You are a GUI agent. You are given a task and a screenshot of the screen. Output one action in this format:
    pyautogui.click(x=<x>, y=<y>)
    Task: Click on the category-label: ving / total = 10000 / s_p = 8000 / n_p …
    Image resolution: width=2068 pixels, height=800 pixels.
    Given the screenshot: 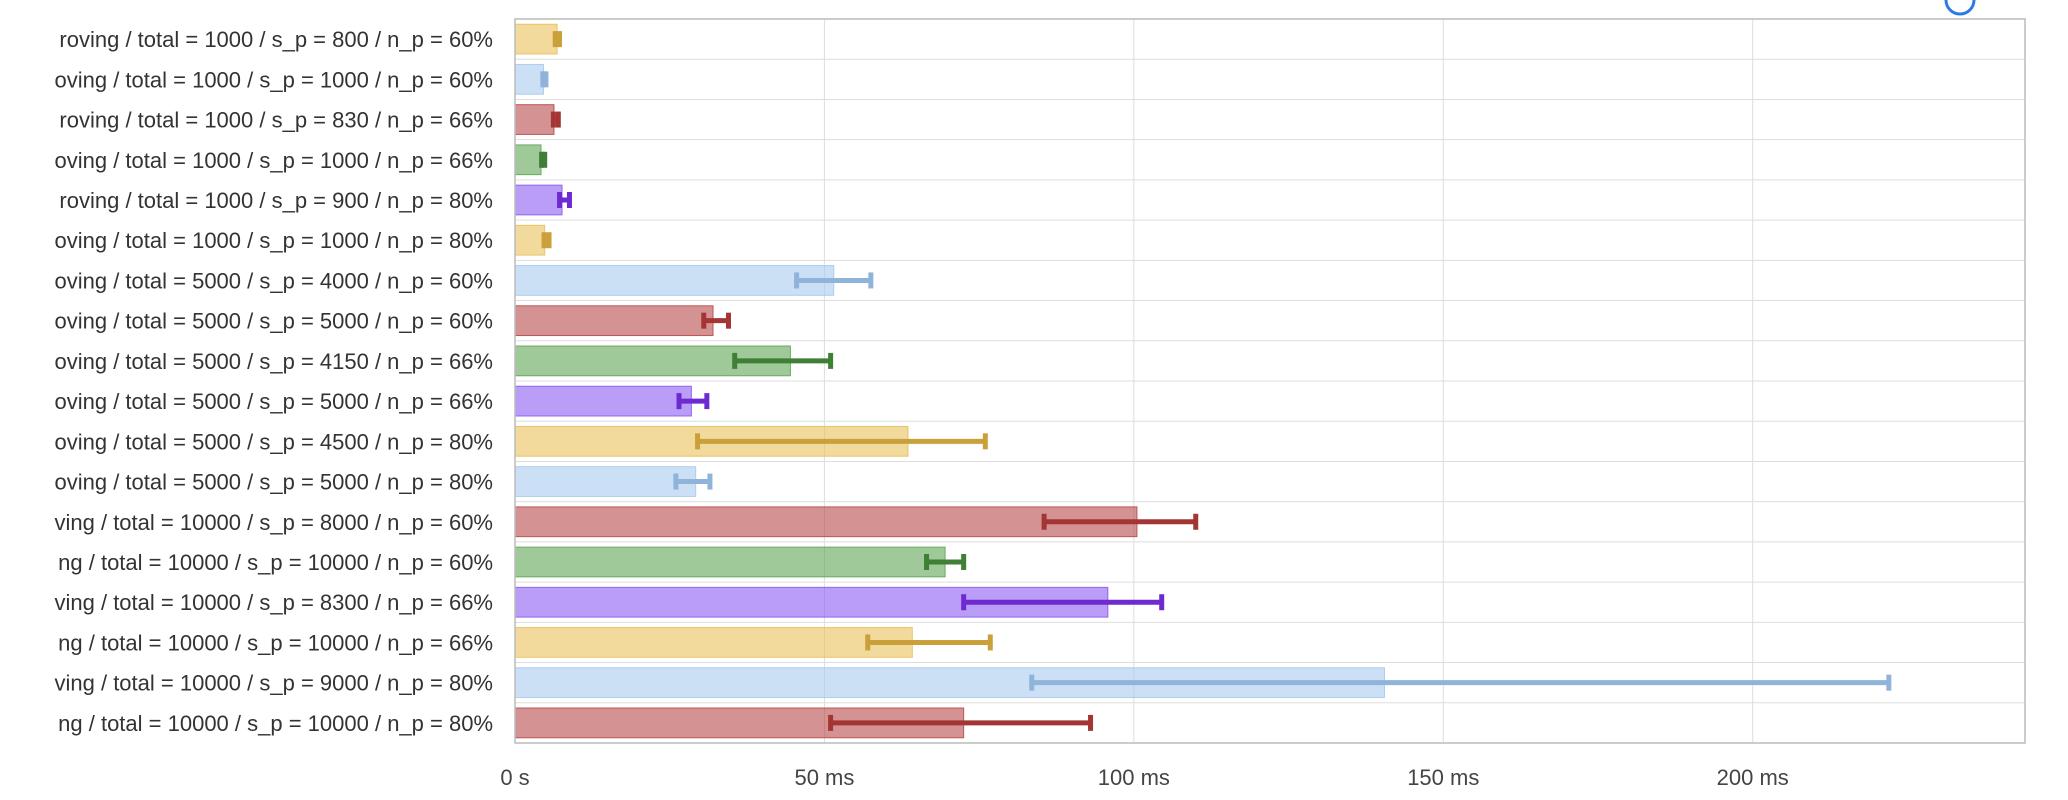 What is the action you would take?
    pyautogui.click(x=274, y=522)
    